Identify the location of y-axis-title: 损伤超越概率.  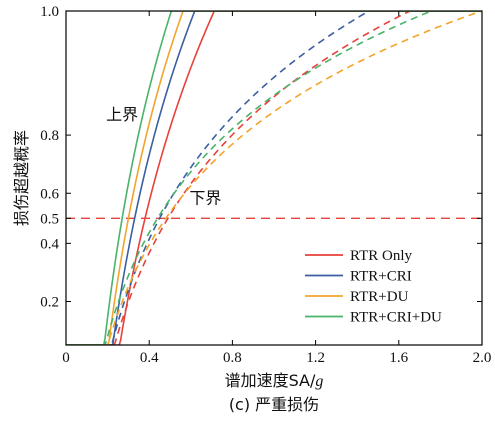
(21, 178).